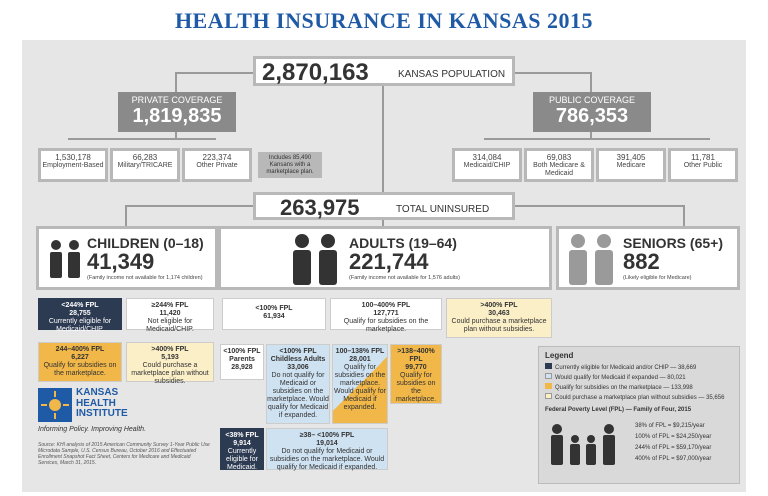 The image size is (768, 496). What do you see at coordinates (274, 308) in the screenshot?
I see `cell-head: <100% FPL` at bounding box center [274, 308].